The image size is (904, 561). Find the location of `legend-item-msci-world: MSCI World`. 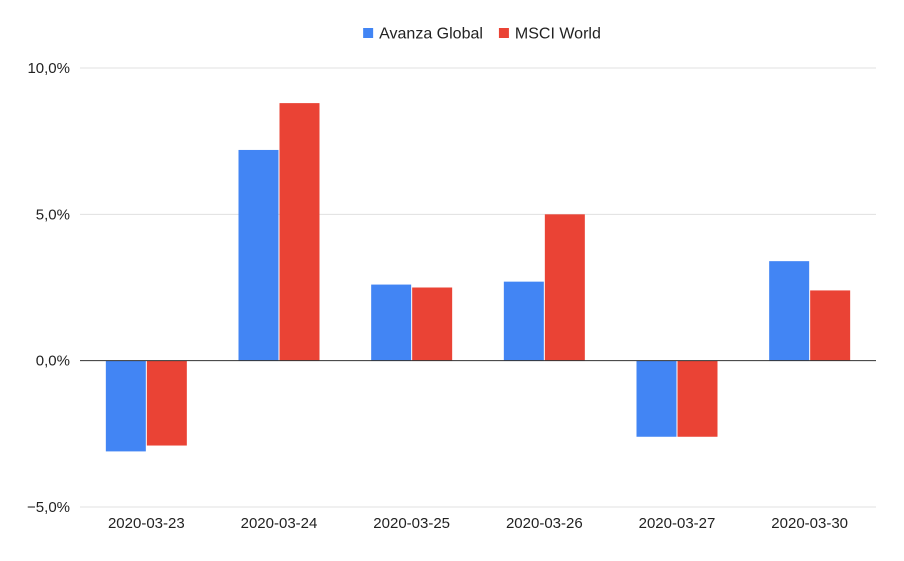

legend-item-msci-world: MSCI World is located at coordinates (549, 34).